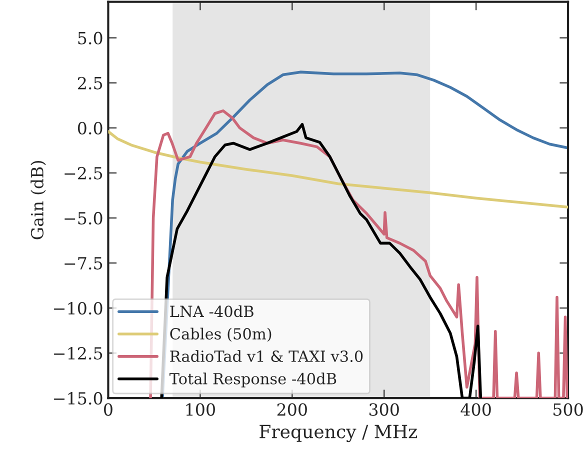 This screenshot has height=456, width=585. I want to click on y-tick-label: −7.5, so click(83, 263).